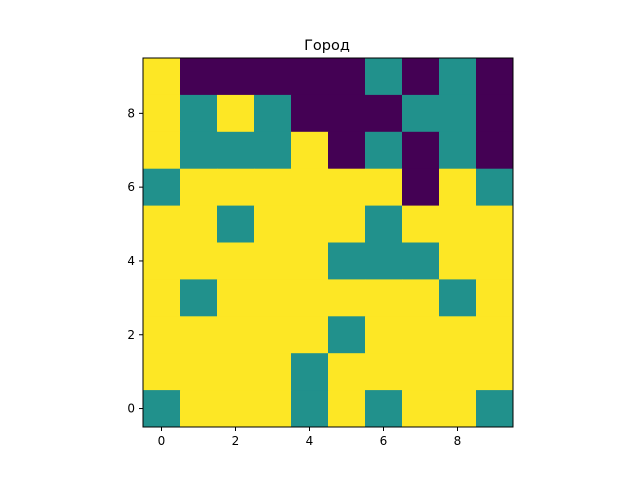 This screenshot has width=640, height=480. Describe the element at coordinates (131, 113) in the screenshot. I see `y-tick-label: 8` at that location.